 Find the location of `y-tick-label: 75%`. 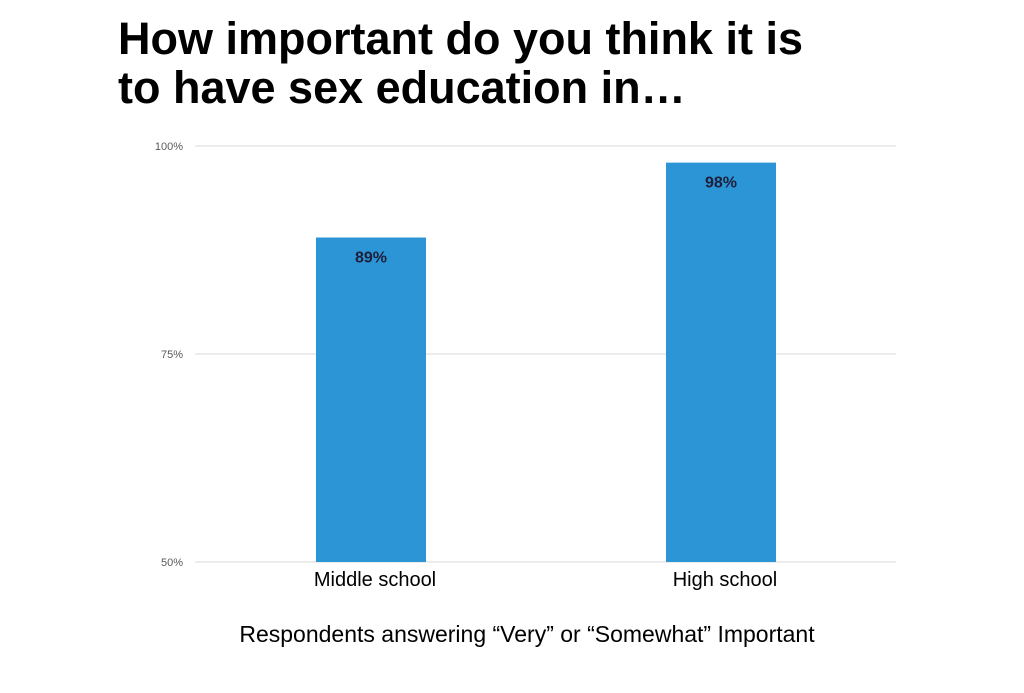

y-tick-label: 75% is located at coordinates (172, 355).